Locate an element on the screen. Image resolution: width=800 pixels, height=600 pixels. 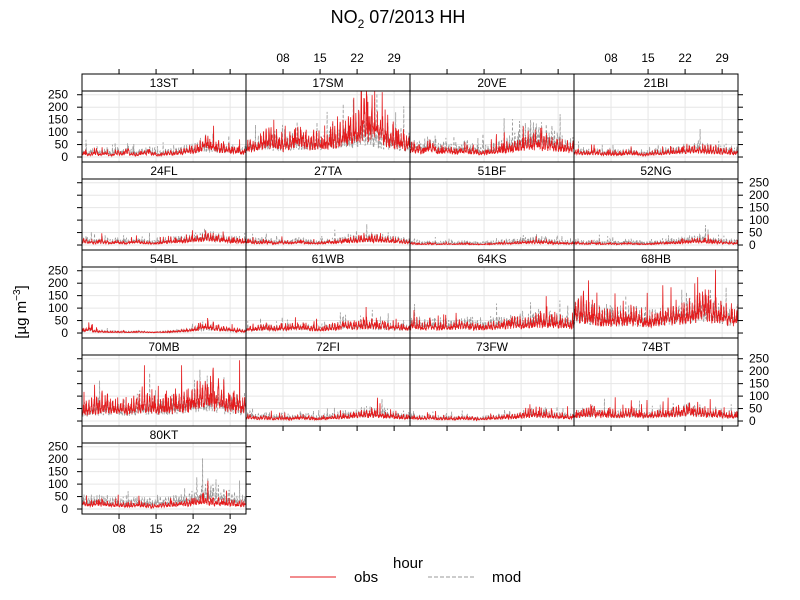
panel-strip-label: 52NG is located at coordinates (655, 171).